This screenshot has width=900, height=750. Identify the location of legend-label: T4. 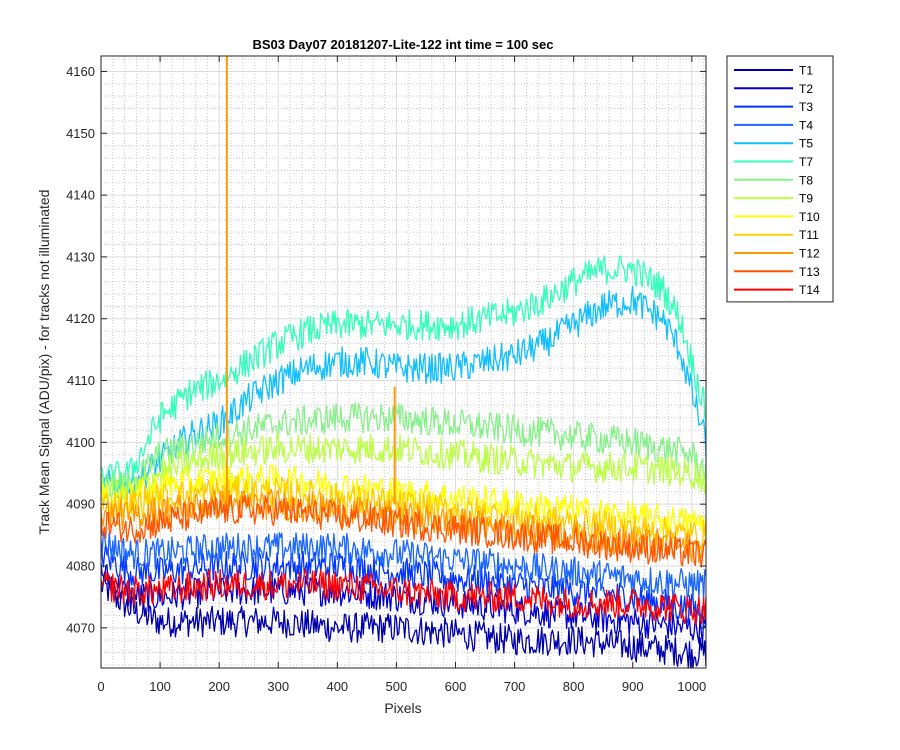
(806, 125).